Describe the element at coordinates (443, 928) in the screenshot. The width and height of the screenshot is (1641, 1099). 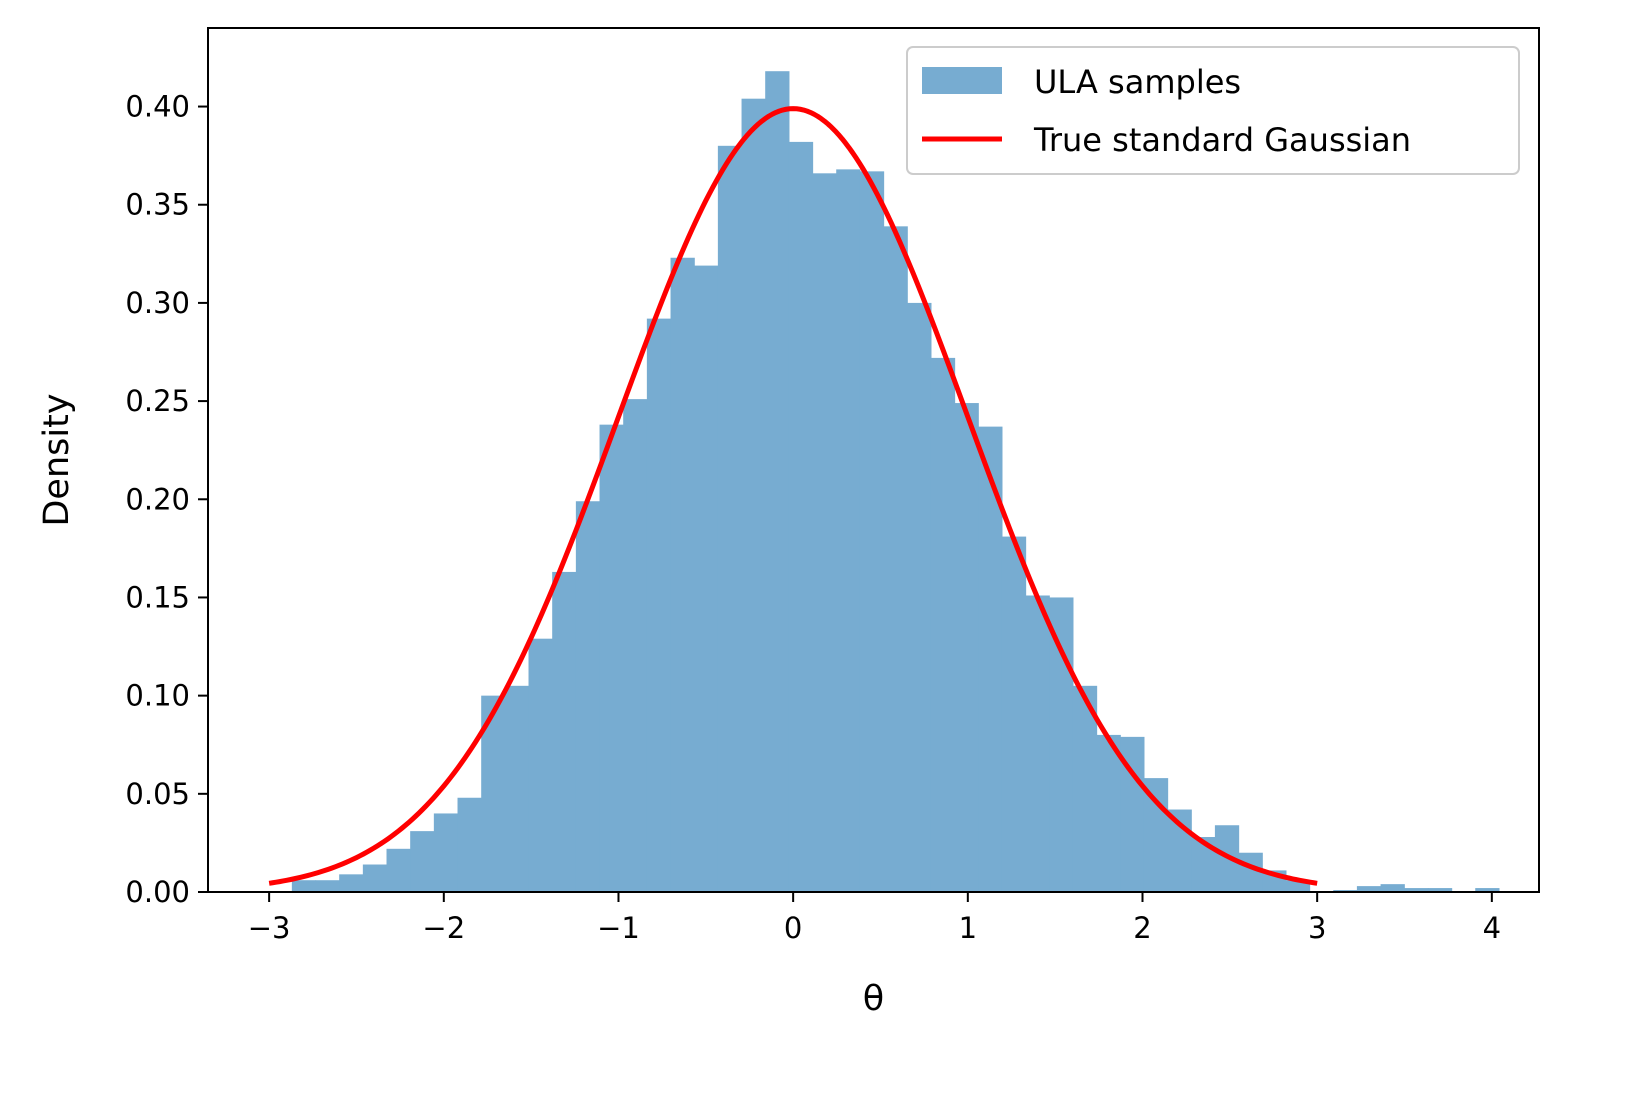
I see `x-tick-label: −2` at that location.